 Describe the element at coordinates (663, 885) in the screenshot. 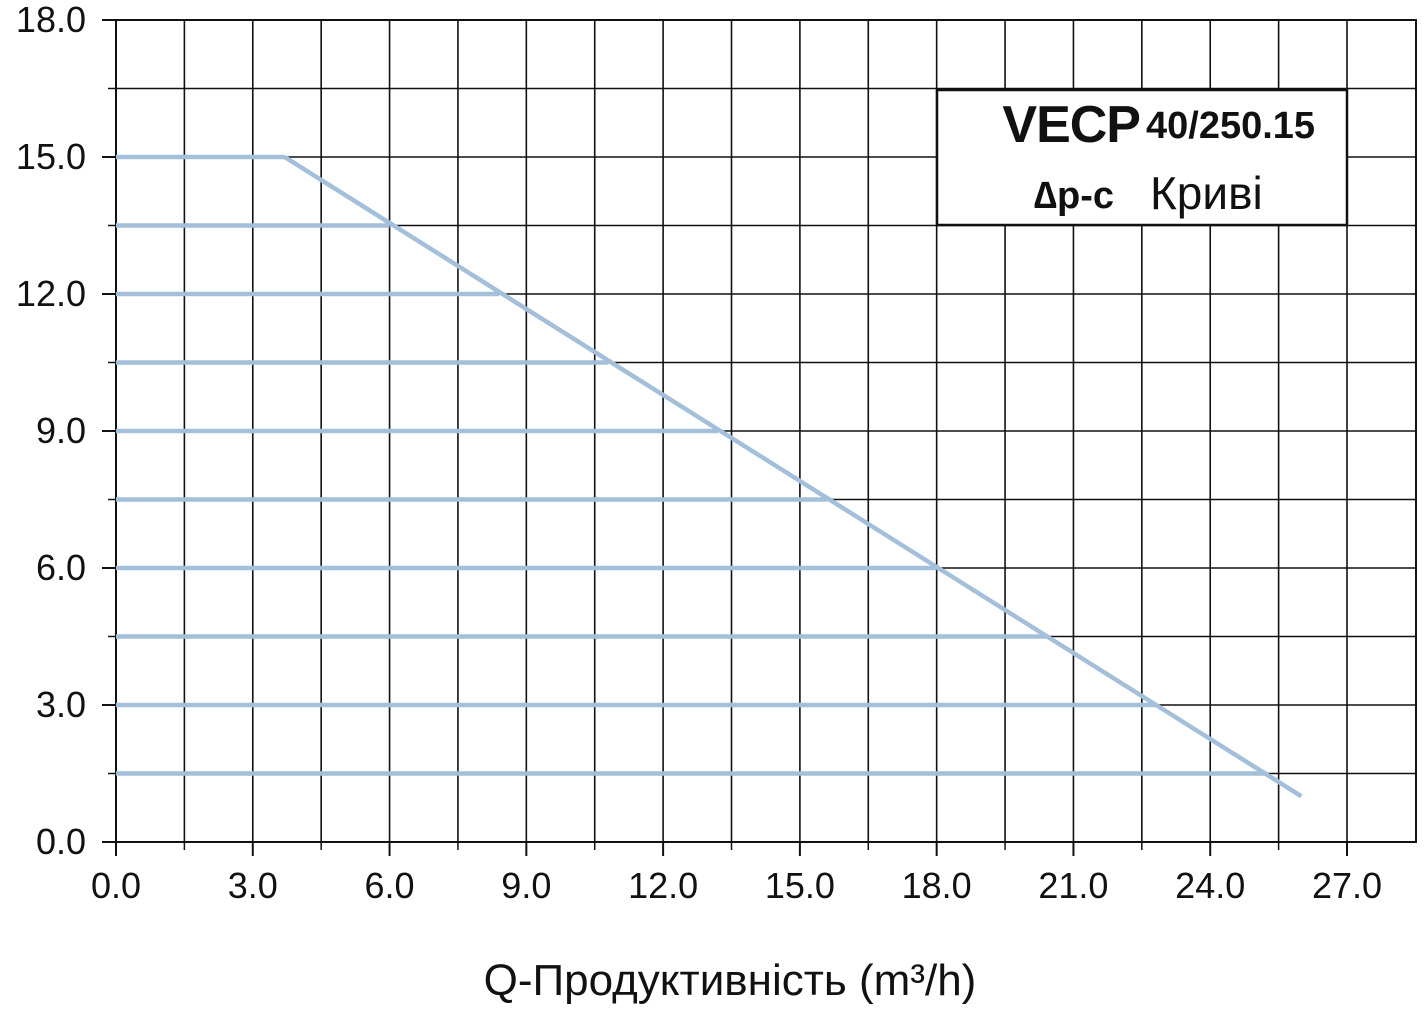

I see `x-tick-label: 12.0` at that location.